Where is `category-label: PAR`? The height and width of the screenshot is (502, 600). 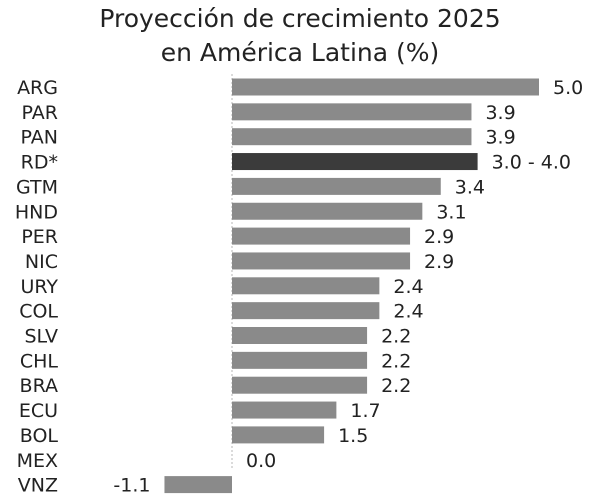
category-label: PAR is located at coordinates (40, 113).